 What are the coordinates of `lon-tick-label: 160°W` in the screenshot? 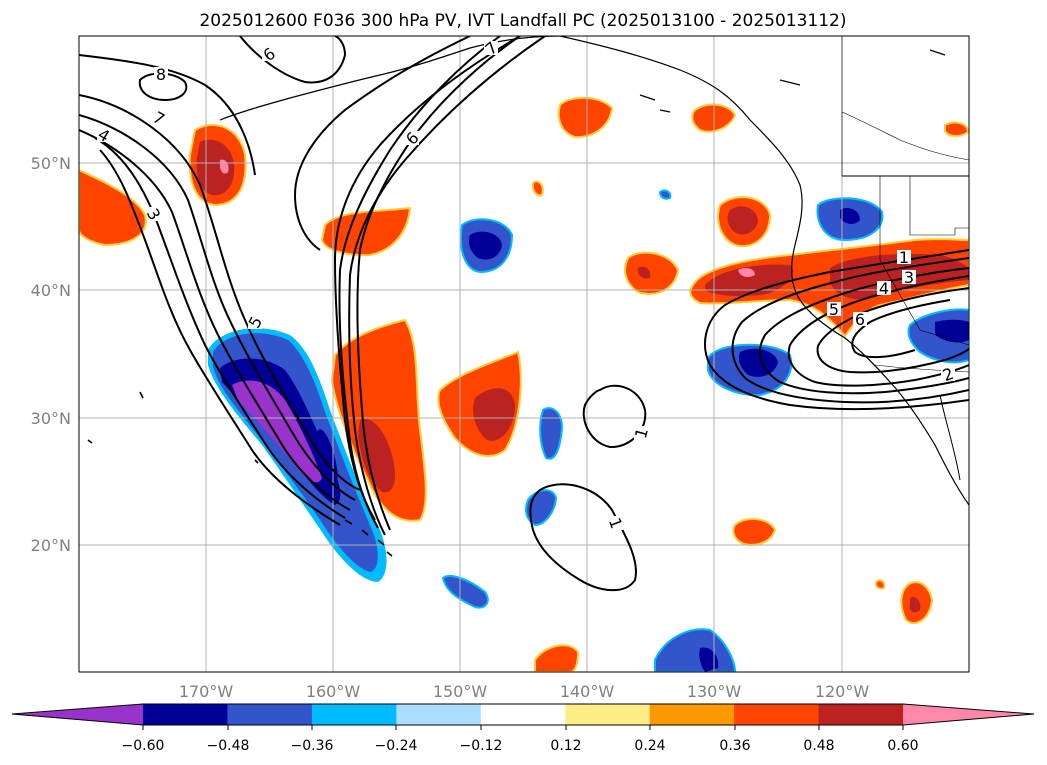 It's located at (333, 691).